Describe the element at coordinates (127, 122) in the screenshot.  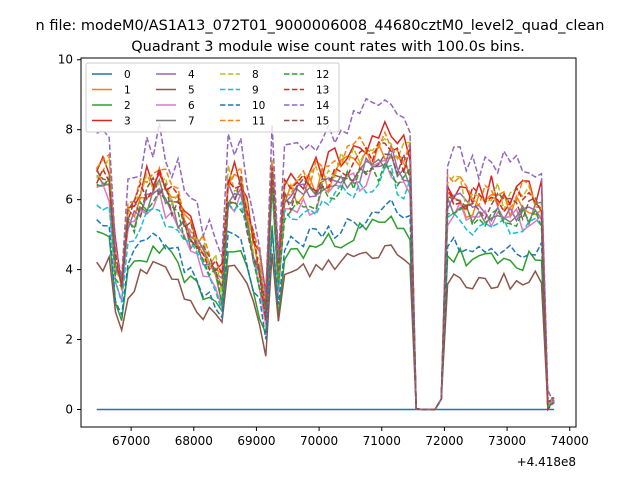
I see `legend-label: 3` at that location.